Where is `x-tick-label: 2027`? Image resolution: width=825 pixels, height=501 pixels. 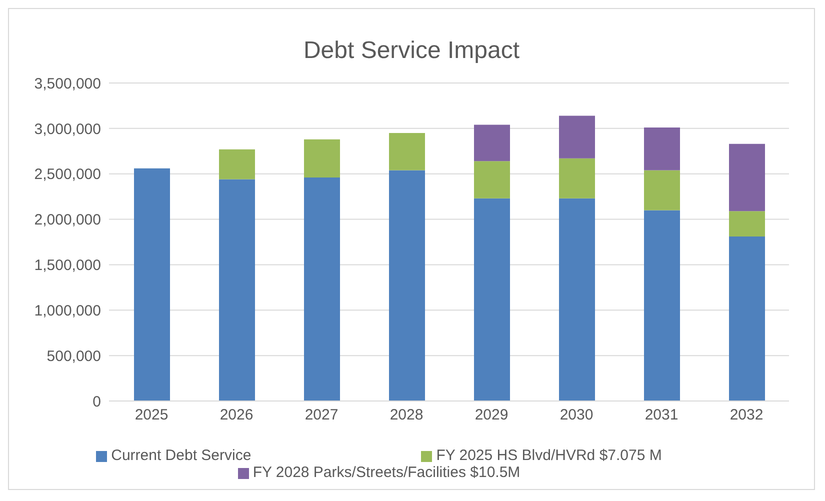 x-tick-label: 2027 is located at coordinates (321, 415).